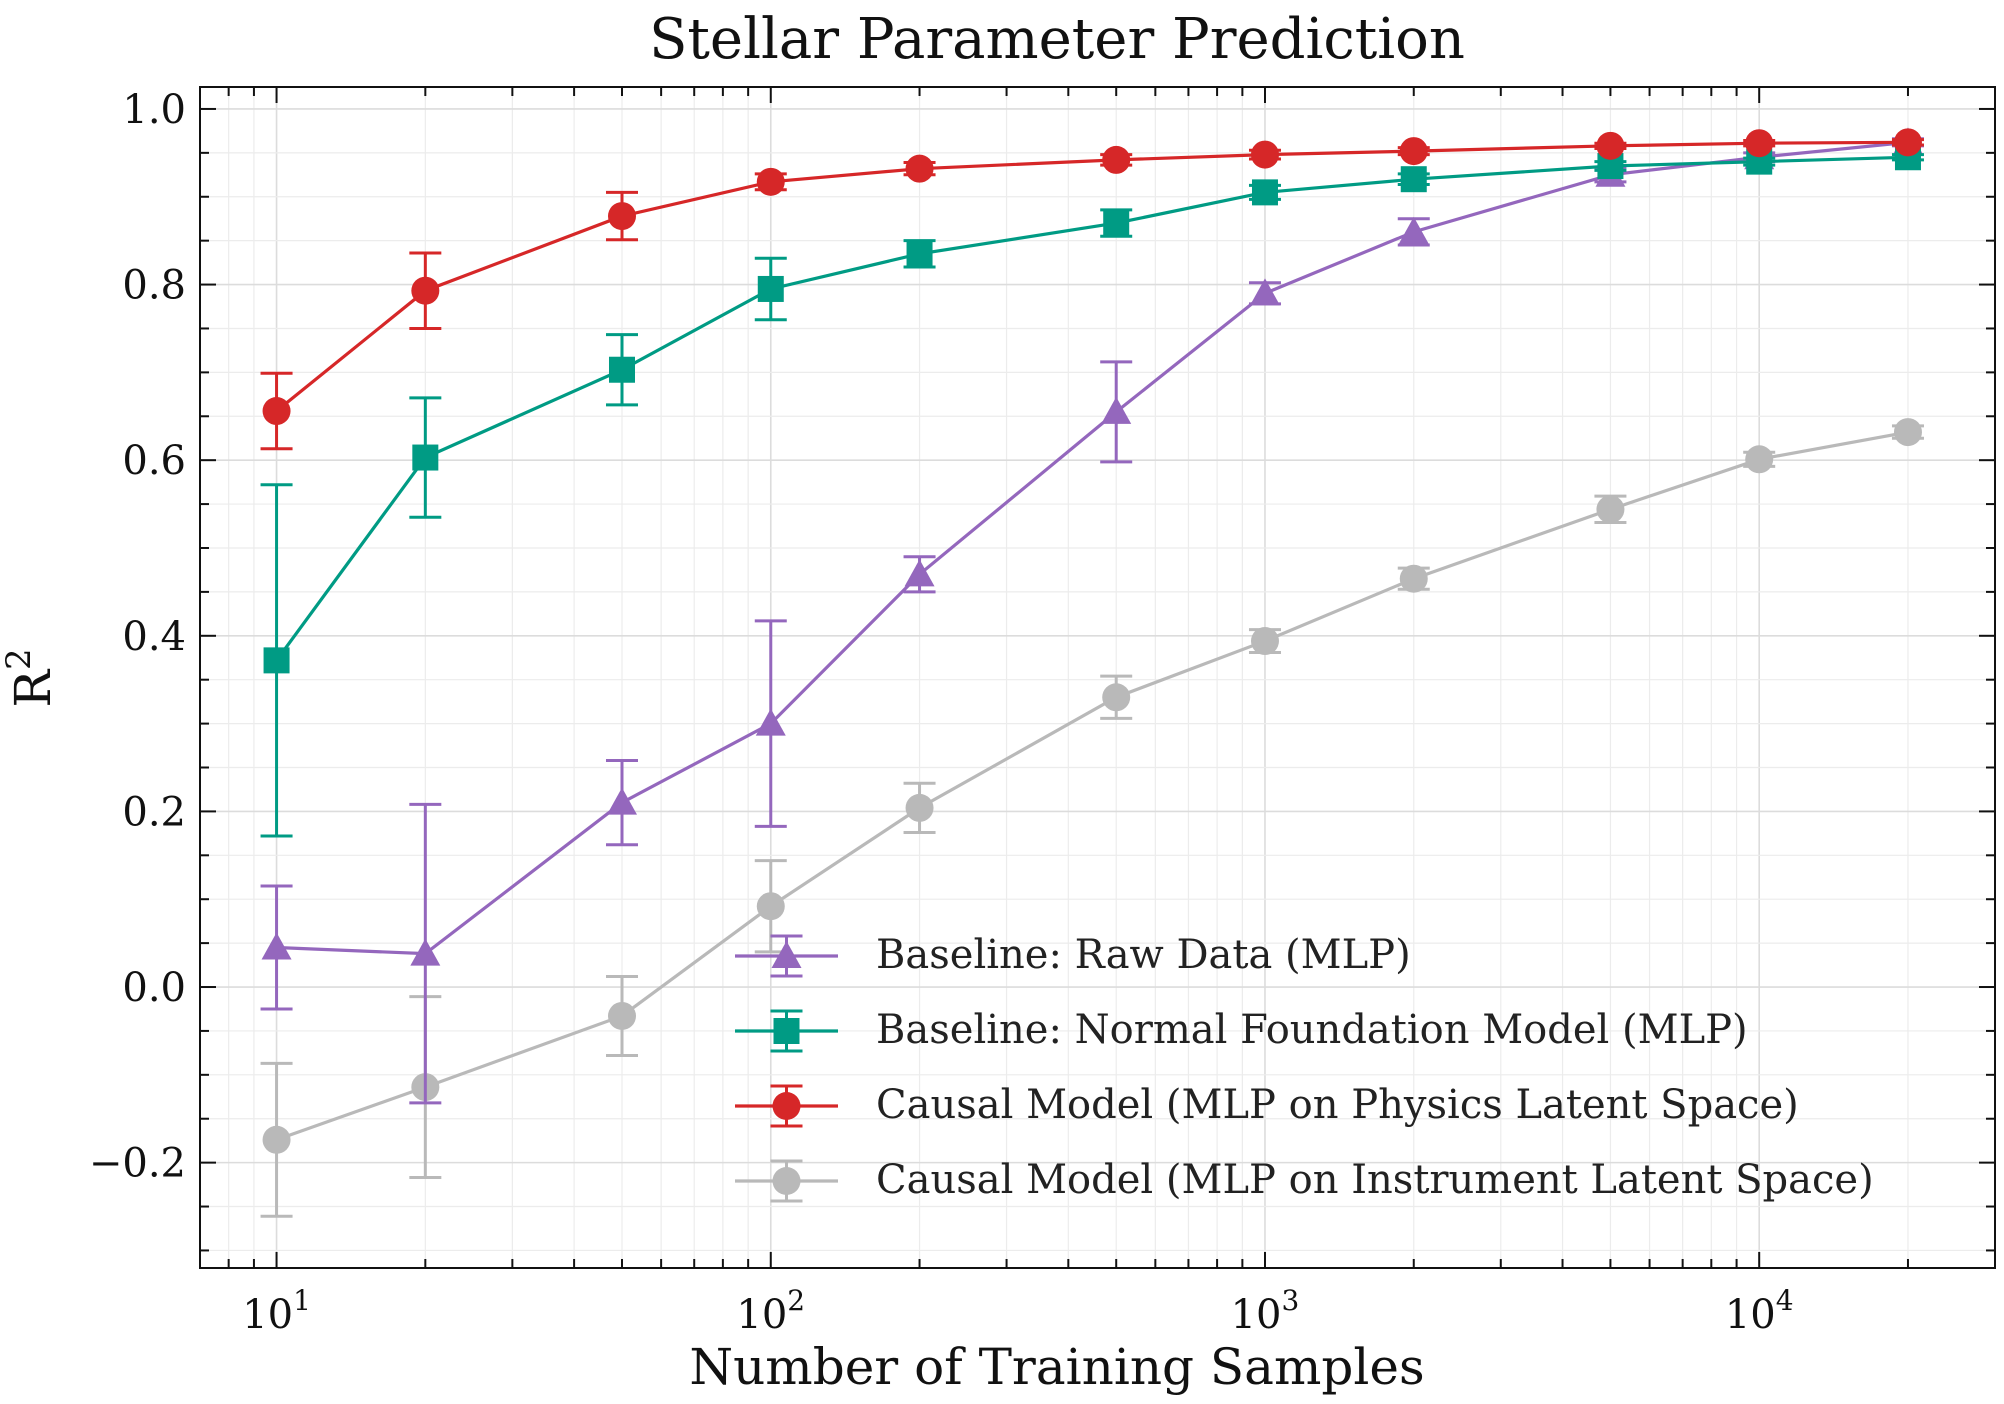 The height and width of the screenshot is (1404, 2004). Describe the element at coordinates (1265, 1311) in the screenshot. I see `x-tick-label: 10³` at that location.